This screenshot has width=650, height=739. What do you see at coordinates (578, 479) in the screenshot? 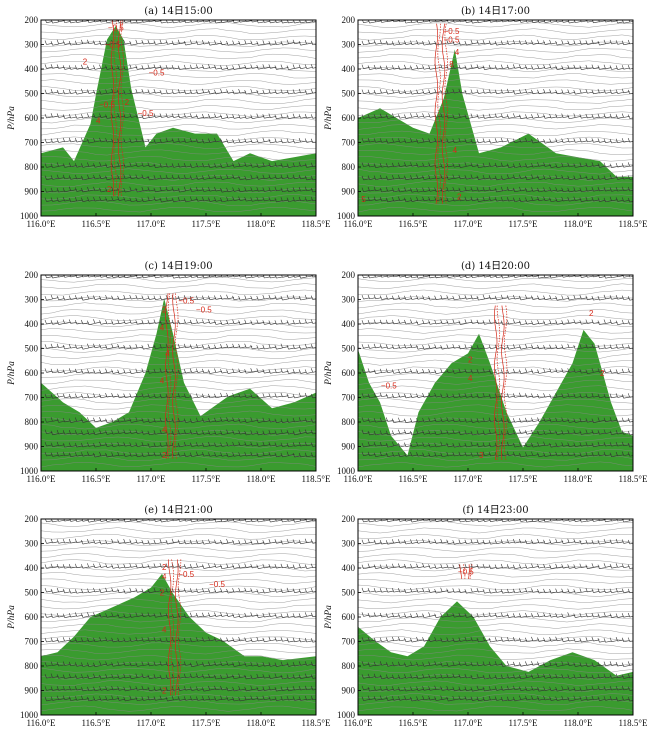
I see `x-tick-label: 118.0°E` at bounding box center [578, 479].